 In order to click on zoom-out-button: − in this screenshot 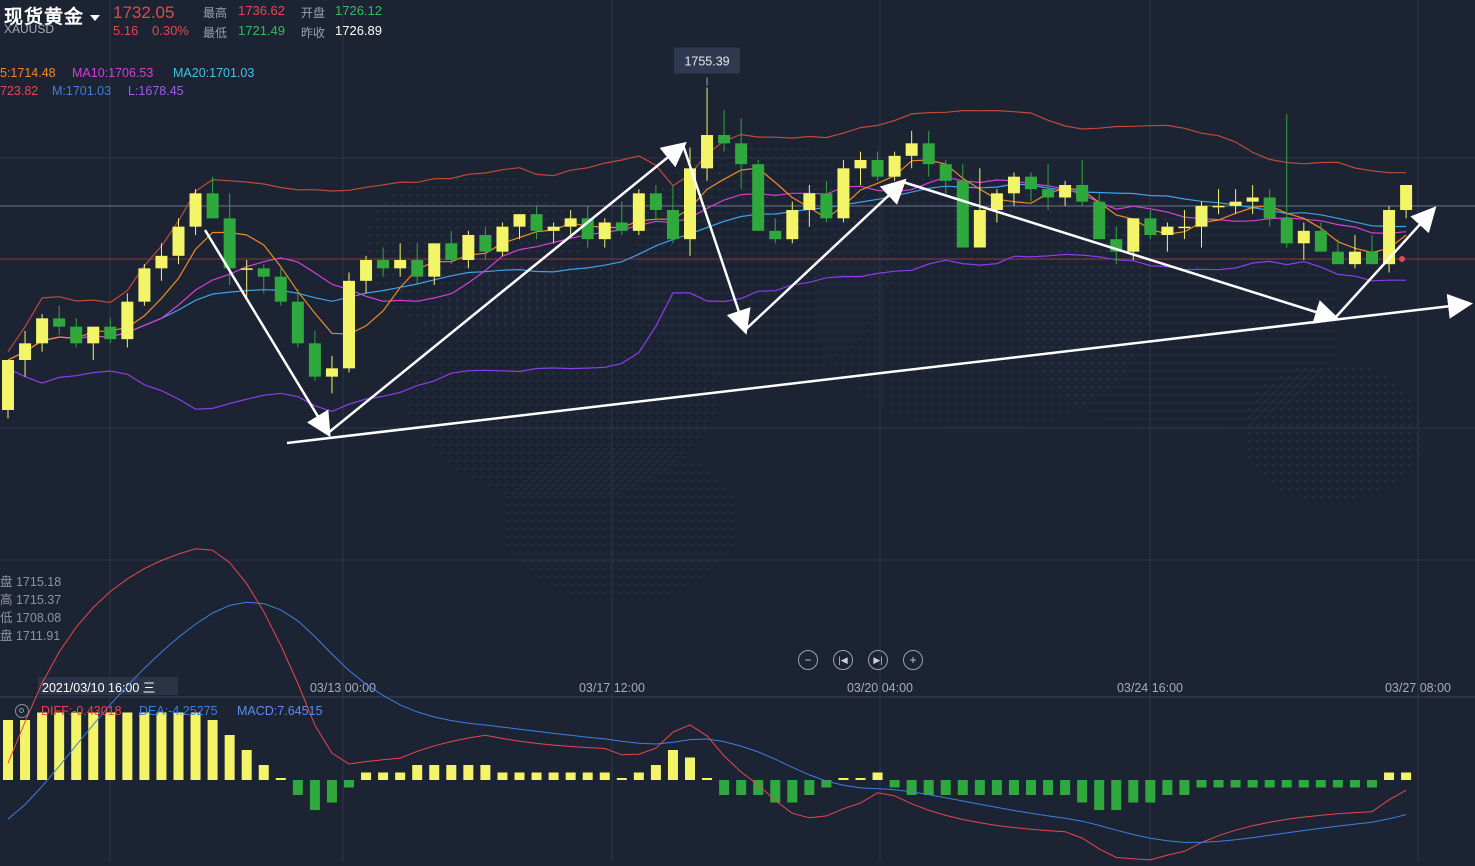, I will do `click(808, 660)`.